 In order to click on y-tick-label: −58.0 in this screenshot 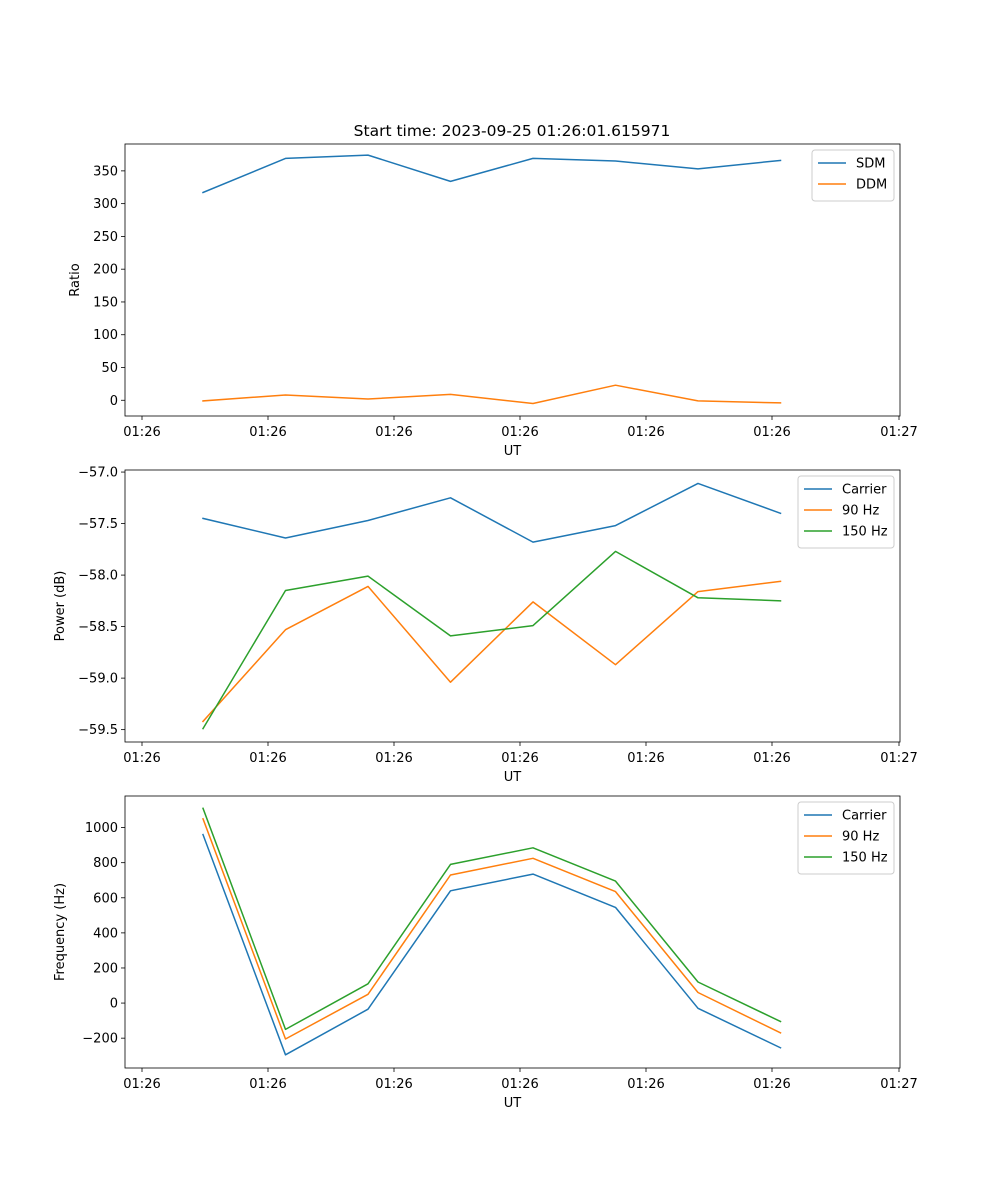, I will do `click(98, 576)`.